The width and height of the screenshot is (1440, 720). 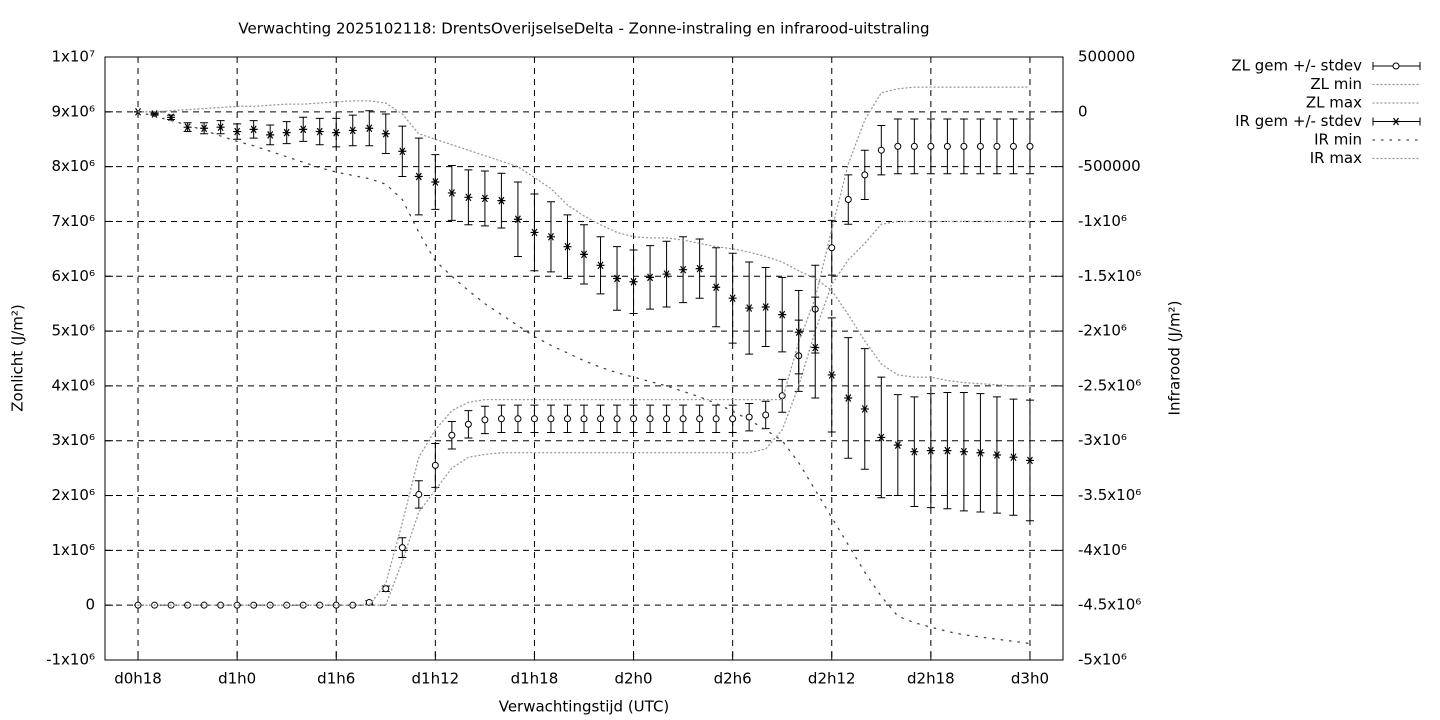 What do you see at coordinates (1083, 111) in the screenshot?
I see `y2-tick-label: 0` at bounding box center [1083, 111].